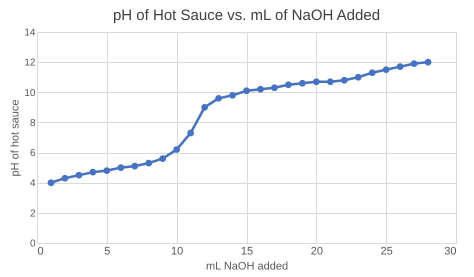 The width and height of the screenshot is (474, 277). Describe the element at coordinates (33, 214) in the screenshot. I see `y-tick-label: 2` at that location.